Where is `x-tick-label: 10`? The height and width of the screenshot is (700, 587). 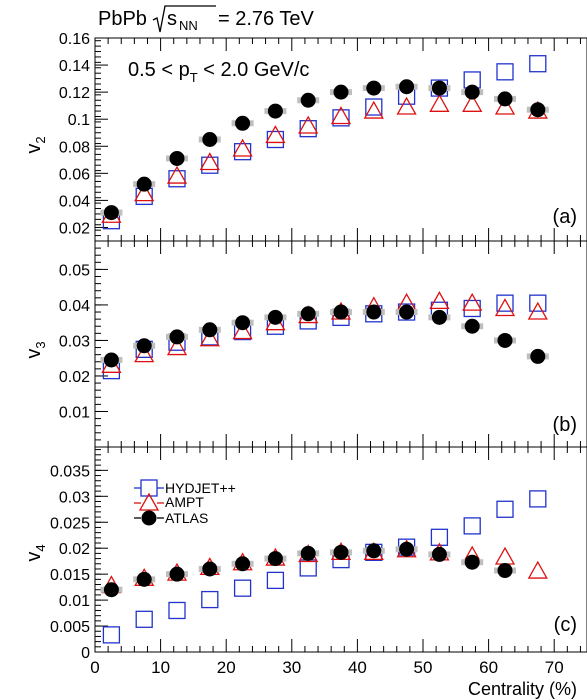 x-tick-label: 10 is located at coordinates (160, 667).